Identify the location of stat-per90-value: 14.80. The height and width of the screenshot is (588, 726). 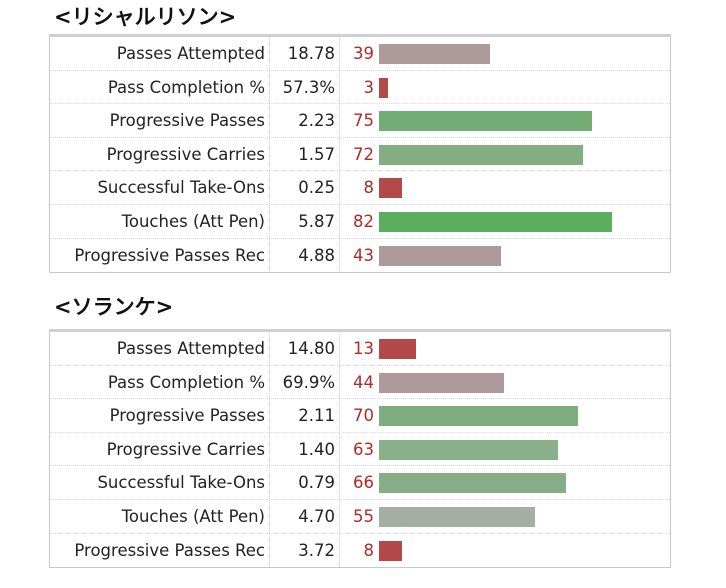
(311, 348).